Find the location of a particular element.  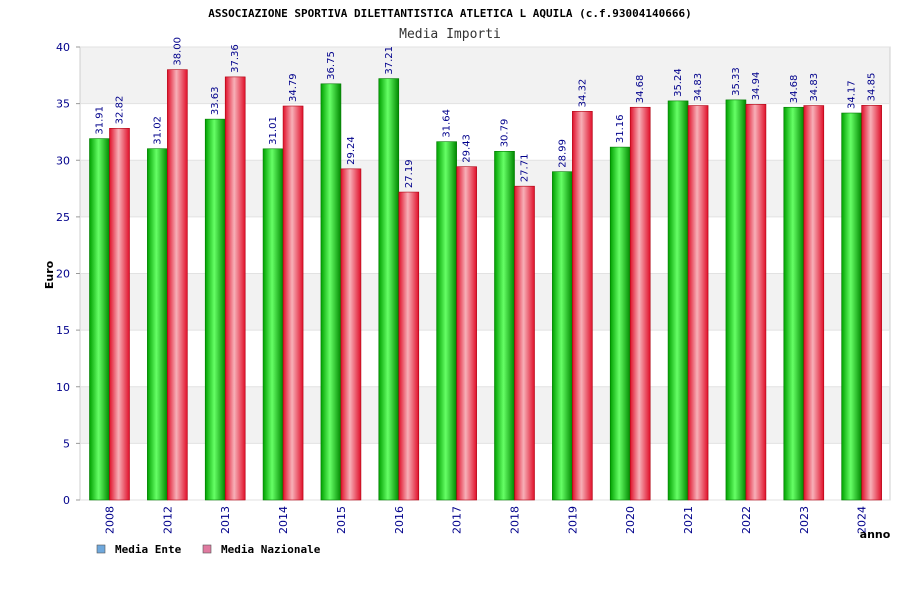

value-label: 28.99 is located at coordinates (562, 153).